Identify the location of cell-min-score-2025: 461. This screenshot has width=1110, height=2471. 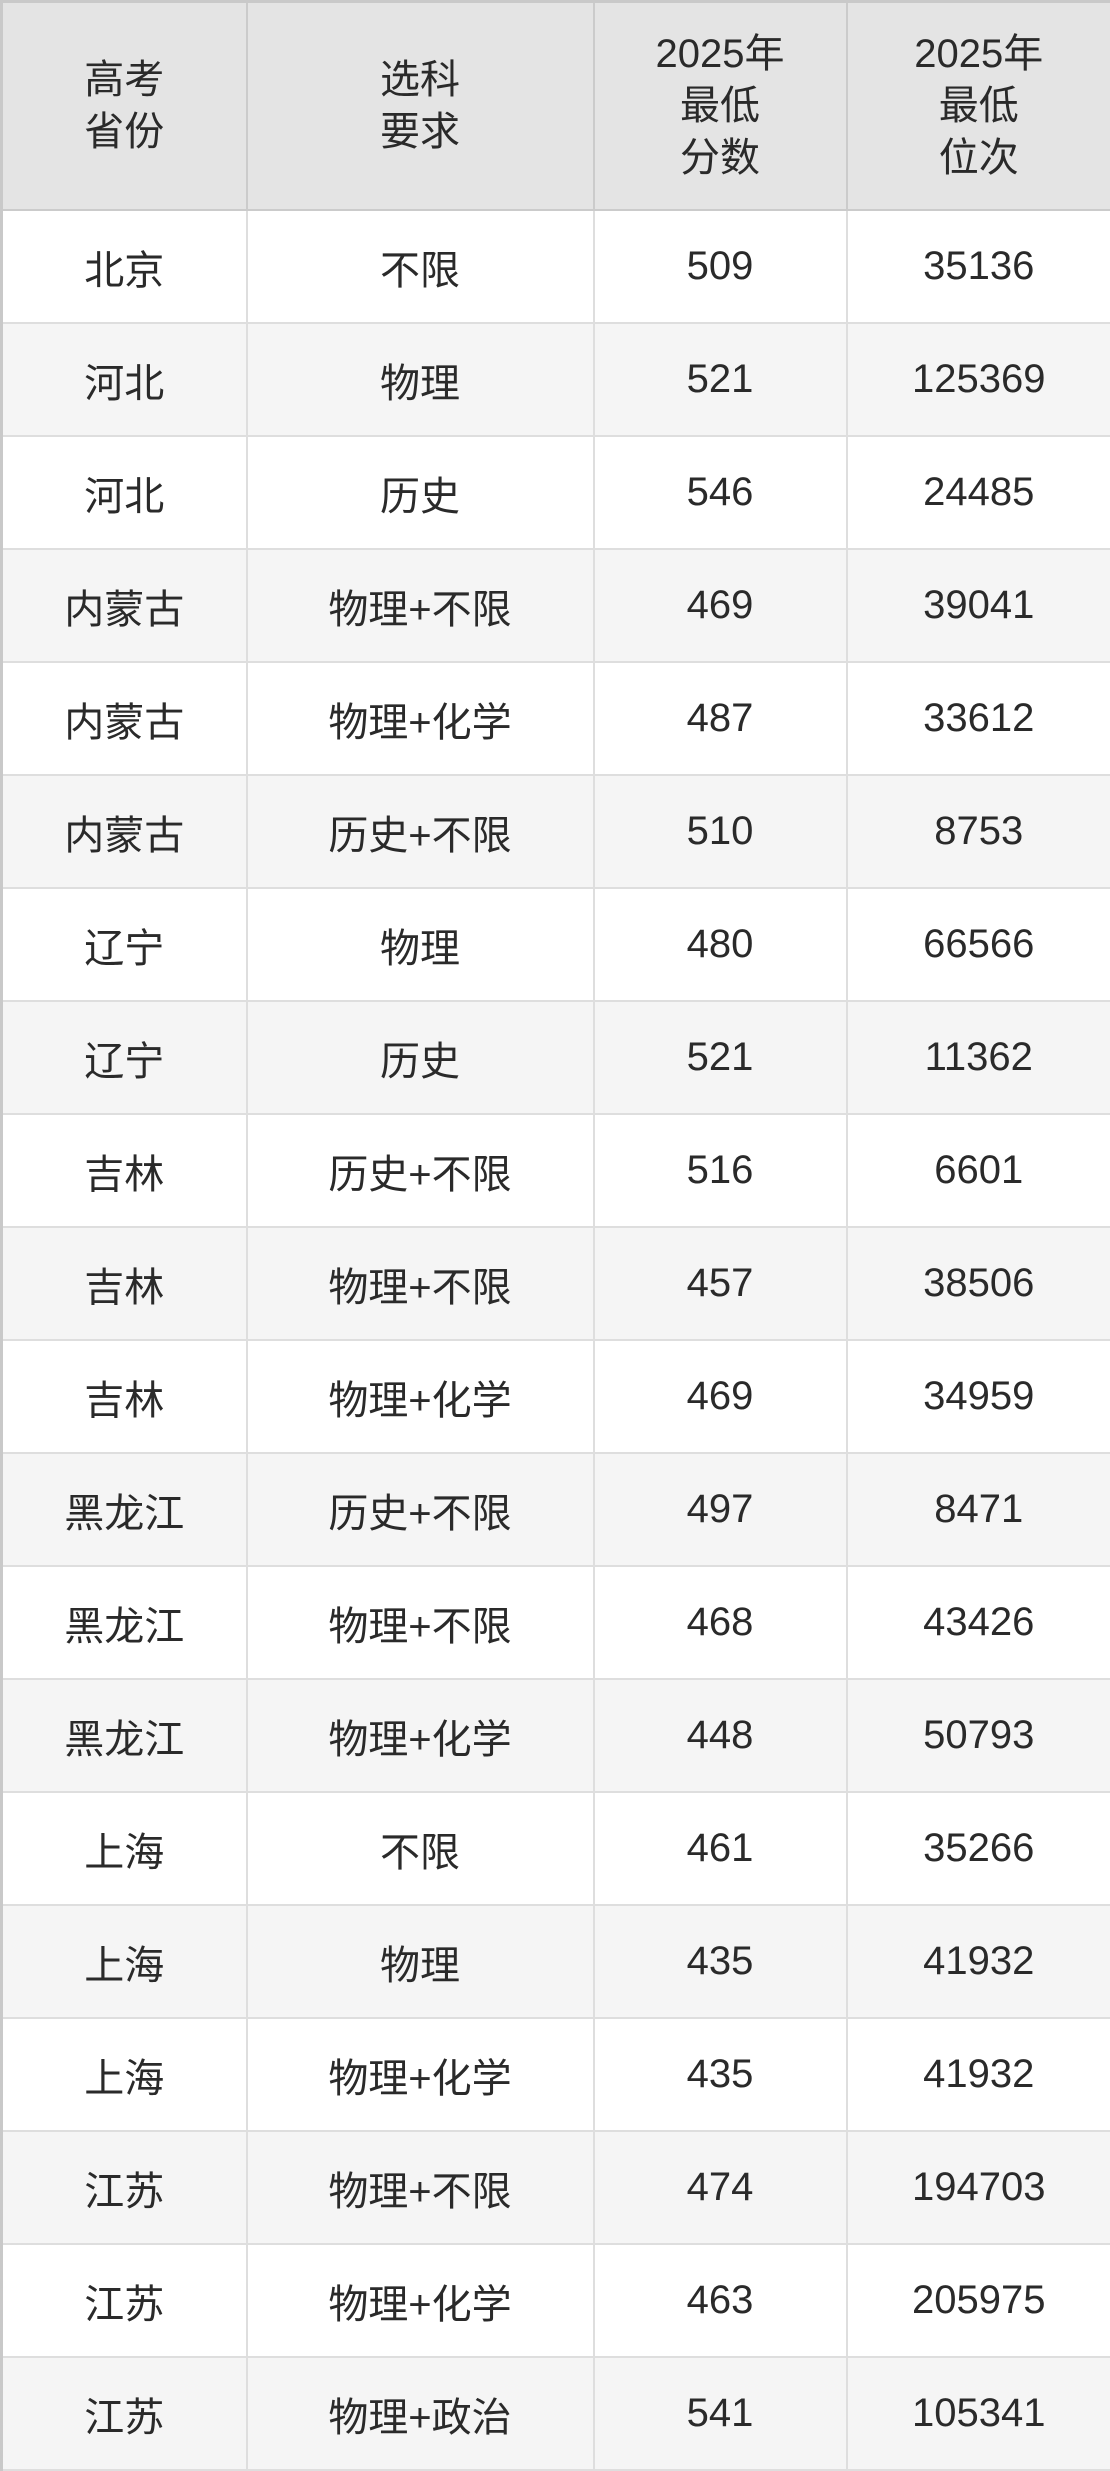
(720, 1848).